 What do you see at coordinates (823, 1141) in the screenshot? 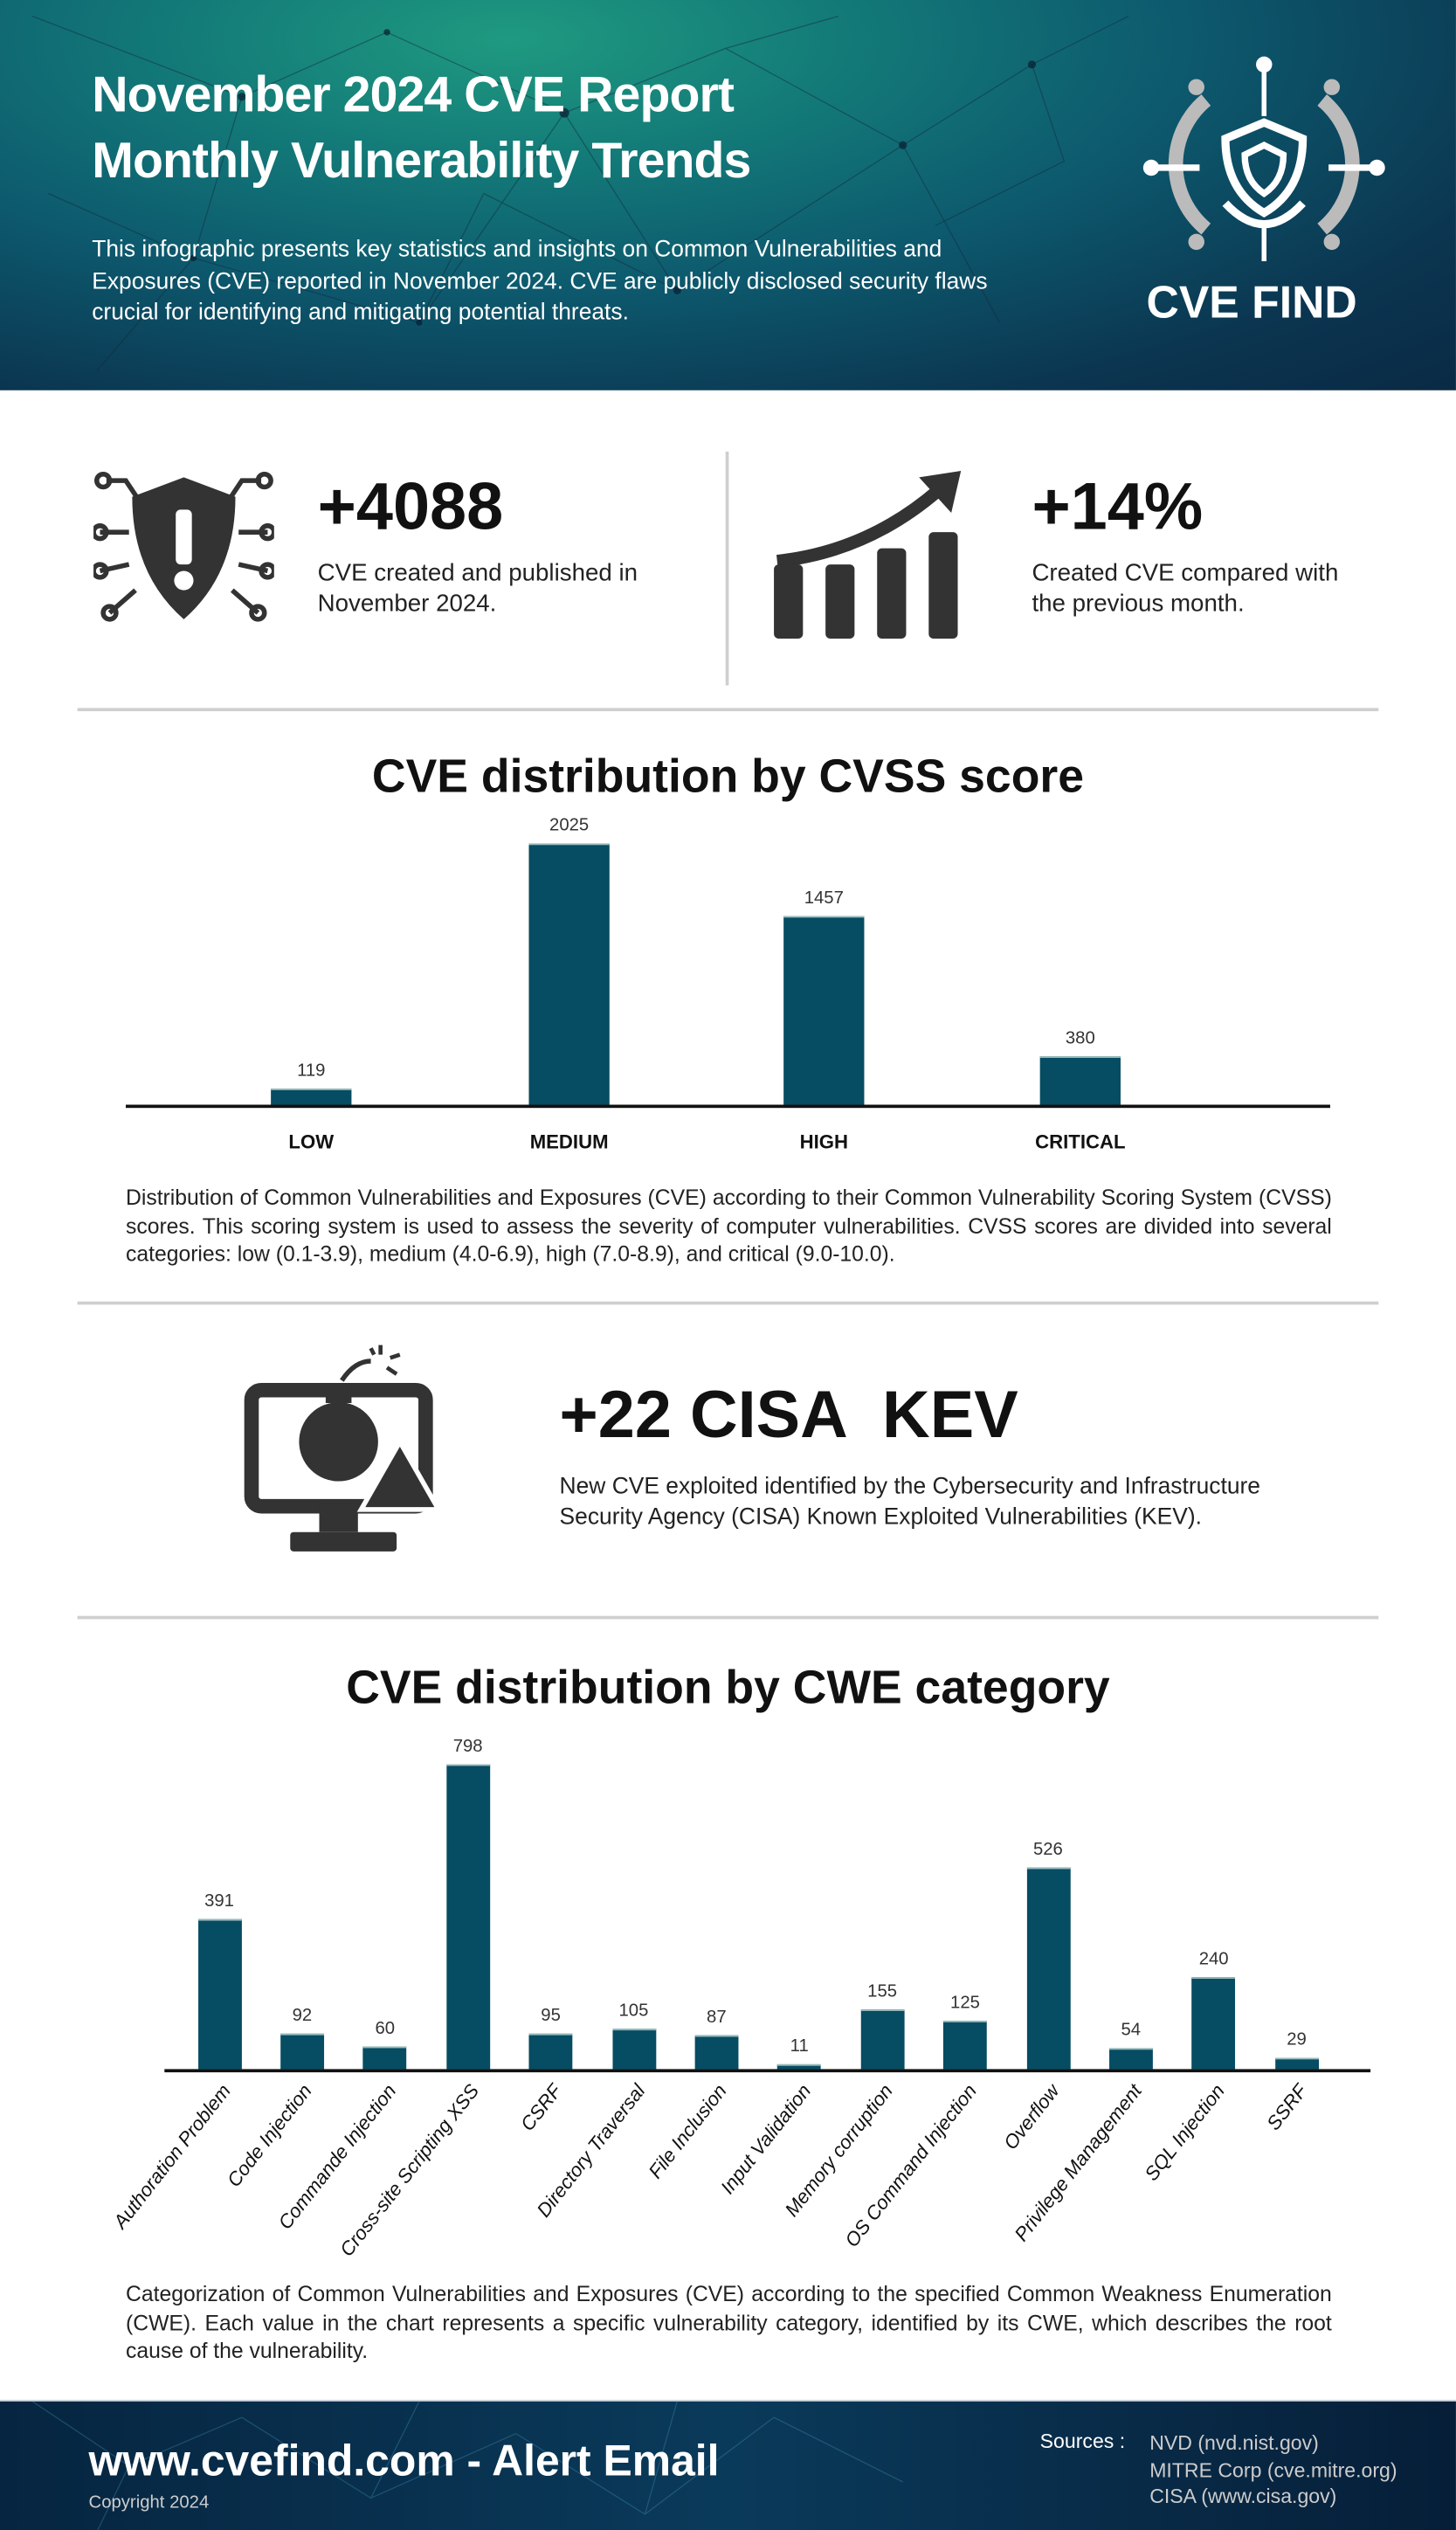
I see `category-label: HIGH` at bounding box center [823, 1141].